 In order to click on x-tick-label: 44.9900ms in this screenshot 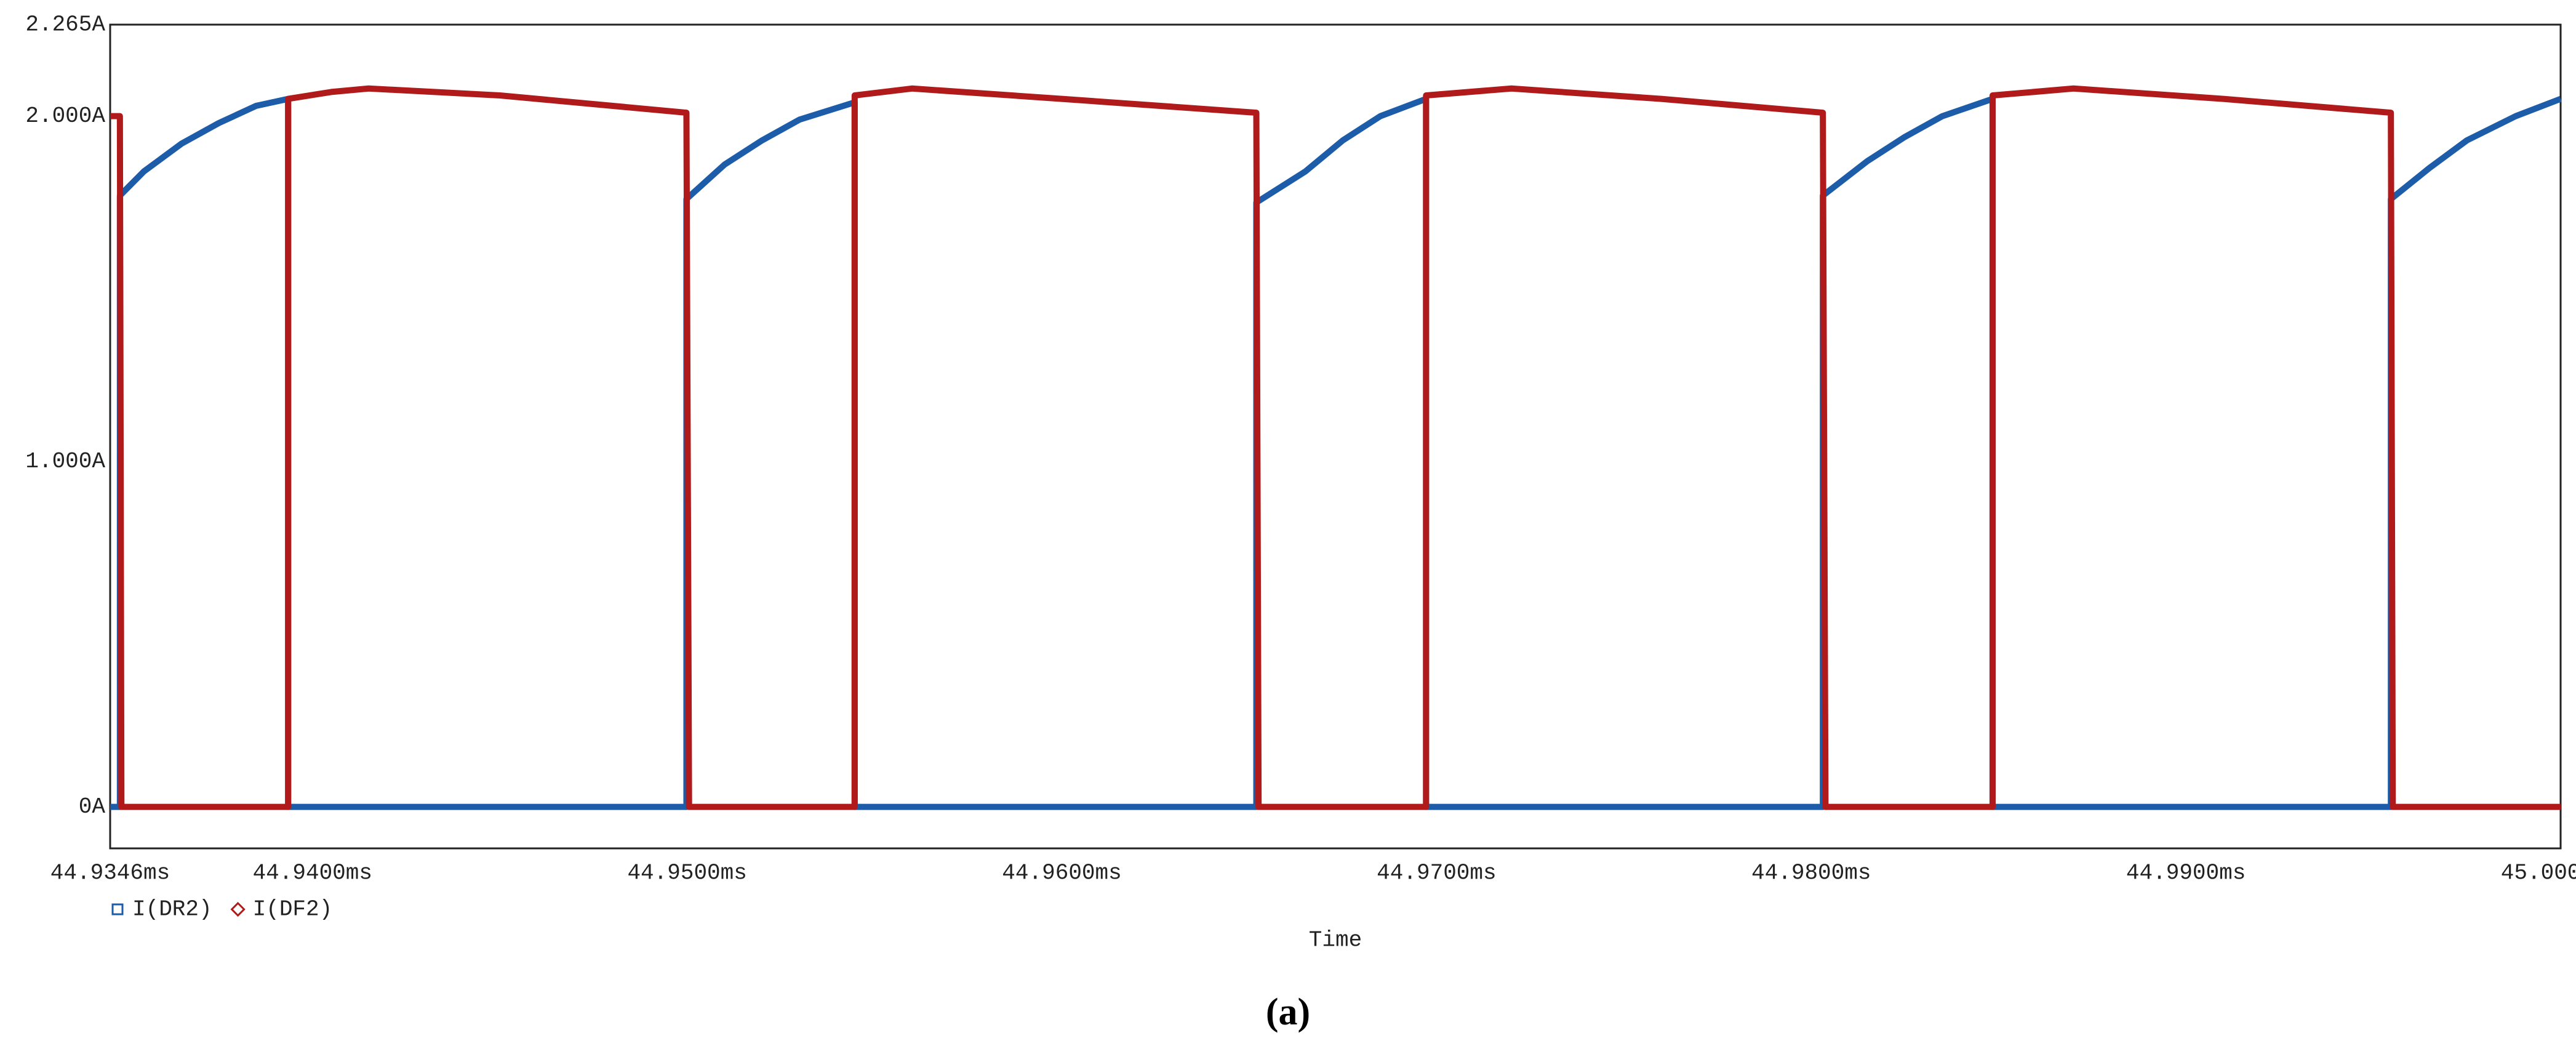, I will do `click(2186, 873)`.